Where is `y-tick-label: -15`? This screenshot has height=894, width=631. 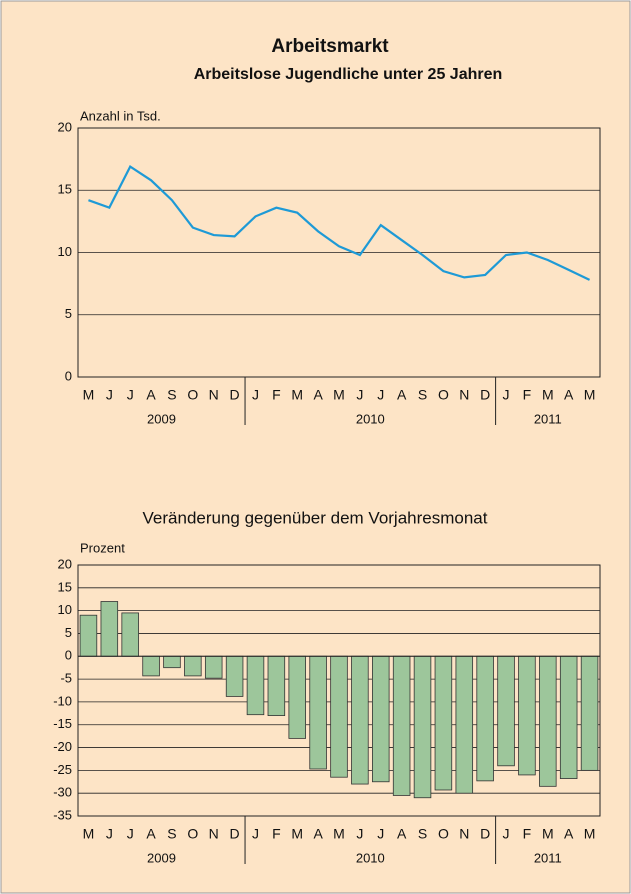 y-tick-label: -15 is located at coordinates (62, 723).